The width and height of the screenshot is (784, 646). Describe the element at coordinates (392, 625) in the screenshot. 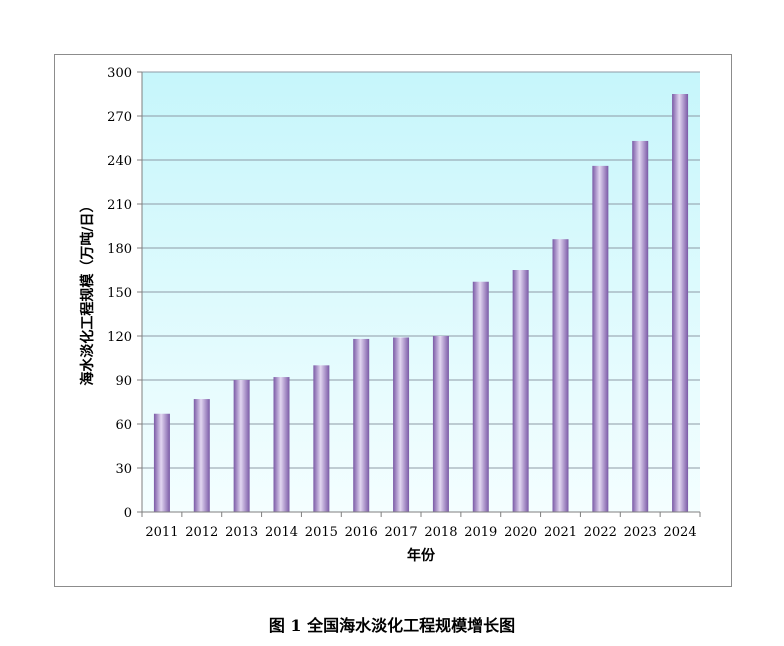

I see `figure-caption: 图 1 全国海水淡化工程规模增长图` at that location.